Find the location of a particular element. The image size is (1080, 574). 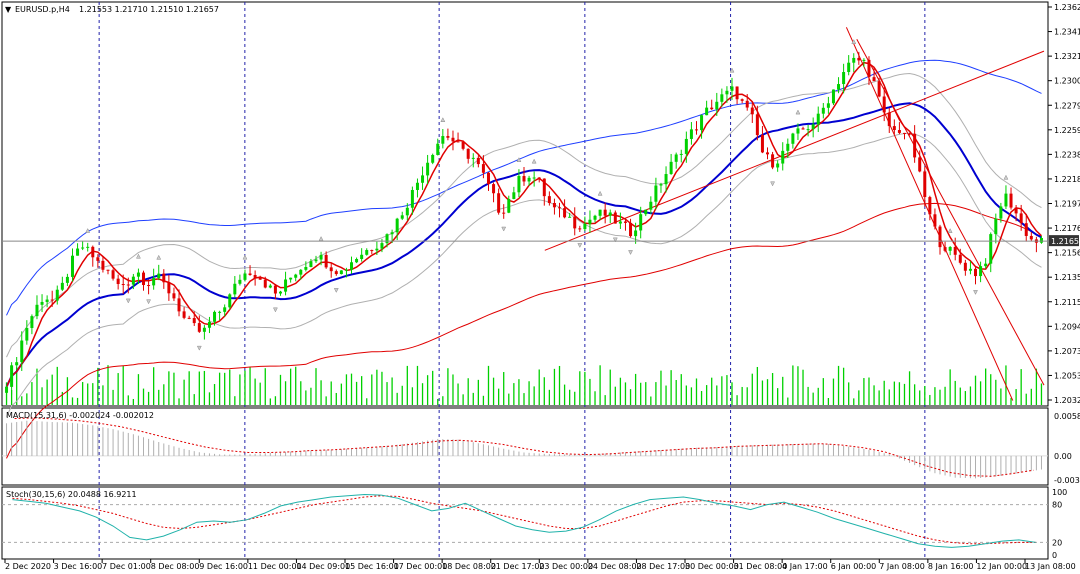

macd-pane is located at coordinates (525, 446).